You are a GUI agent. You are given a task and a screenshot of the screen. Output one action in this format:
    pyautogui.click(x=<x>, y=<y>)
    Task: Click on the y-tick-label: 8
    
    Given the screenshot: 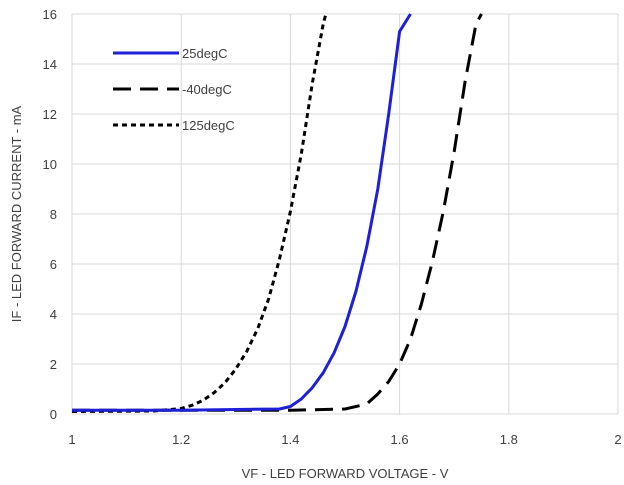 What is the action you would take?
    pyautogui.click(x=53, y=214)
    